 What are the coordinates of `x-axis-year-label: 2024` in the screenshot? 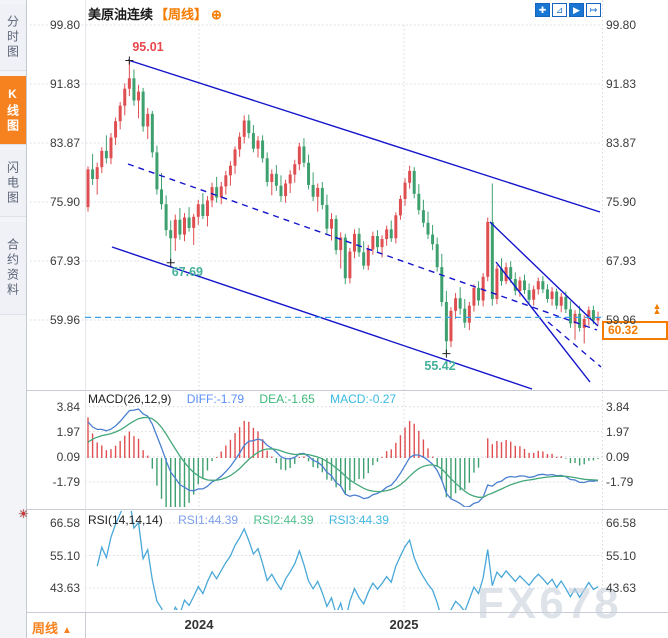 It's located at (199, 624).